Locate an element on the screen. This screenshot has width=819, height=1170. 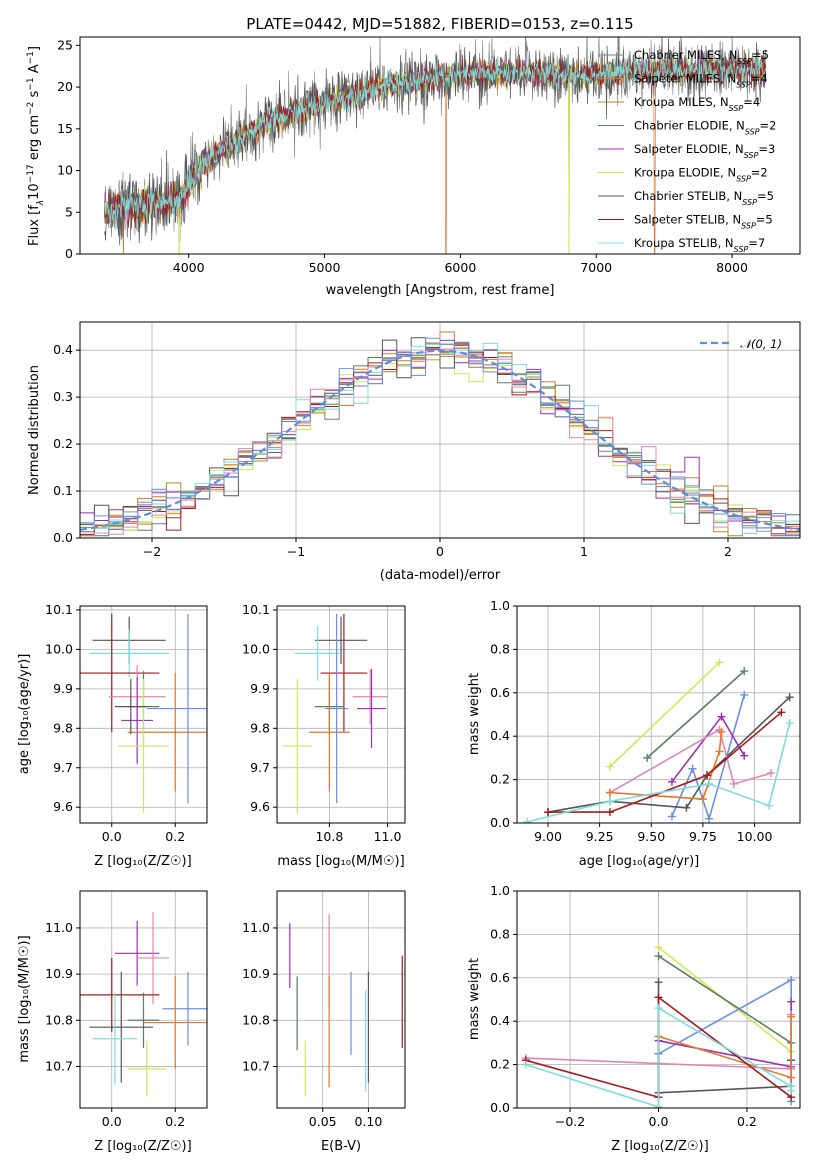
age-vs-mass-panel: 10.8 11.0 9.6 9.7 9.8 9.9 10.0 10.1 is located at coordinates (324, 723).